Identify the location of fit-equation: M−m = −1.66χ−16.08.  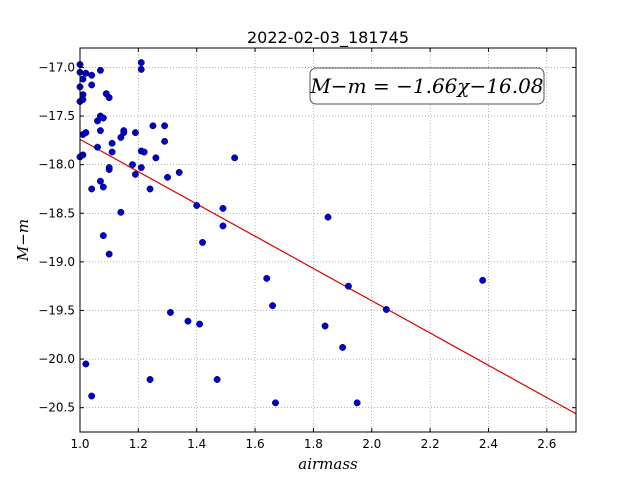
(426, 86).